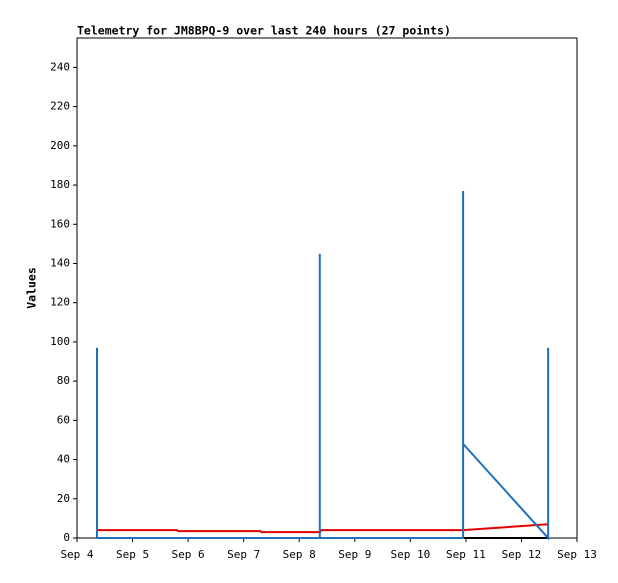  I want to click on x-tick-label: Sep 12, so click(522, 554).